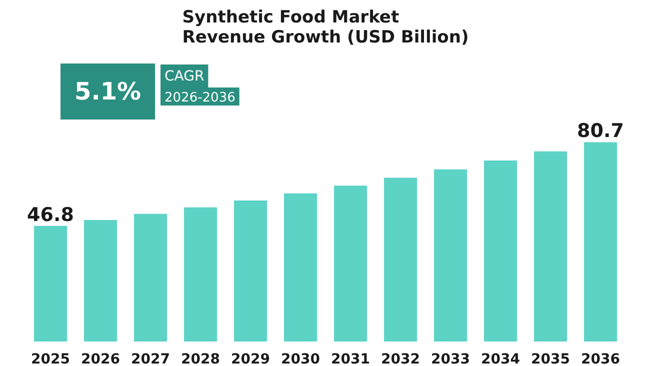 Image resolution: width=650 pixels, height=366 pixels. What do you see at coordinates (50, 359) in the screenshot?
I see `x-tick-label: 2025` at bounding box center [50, 359].